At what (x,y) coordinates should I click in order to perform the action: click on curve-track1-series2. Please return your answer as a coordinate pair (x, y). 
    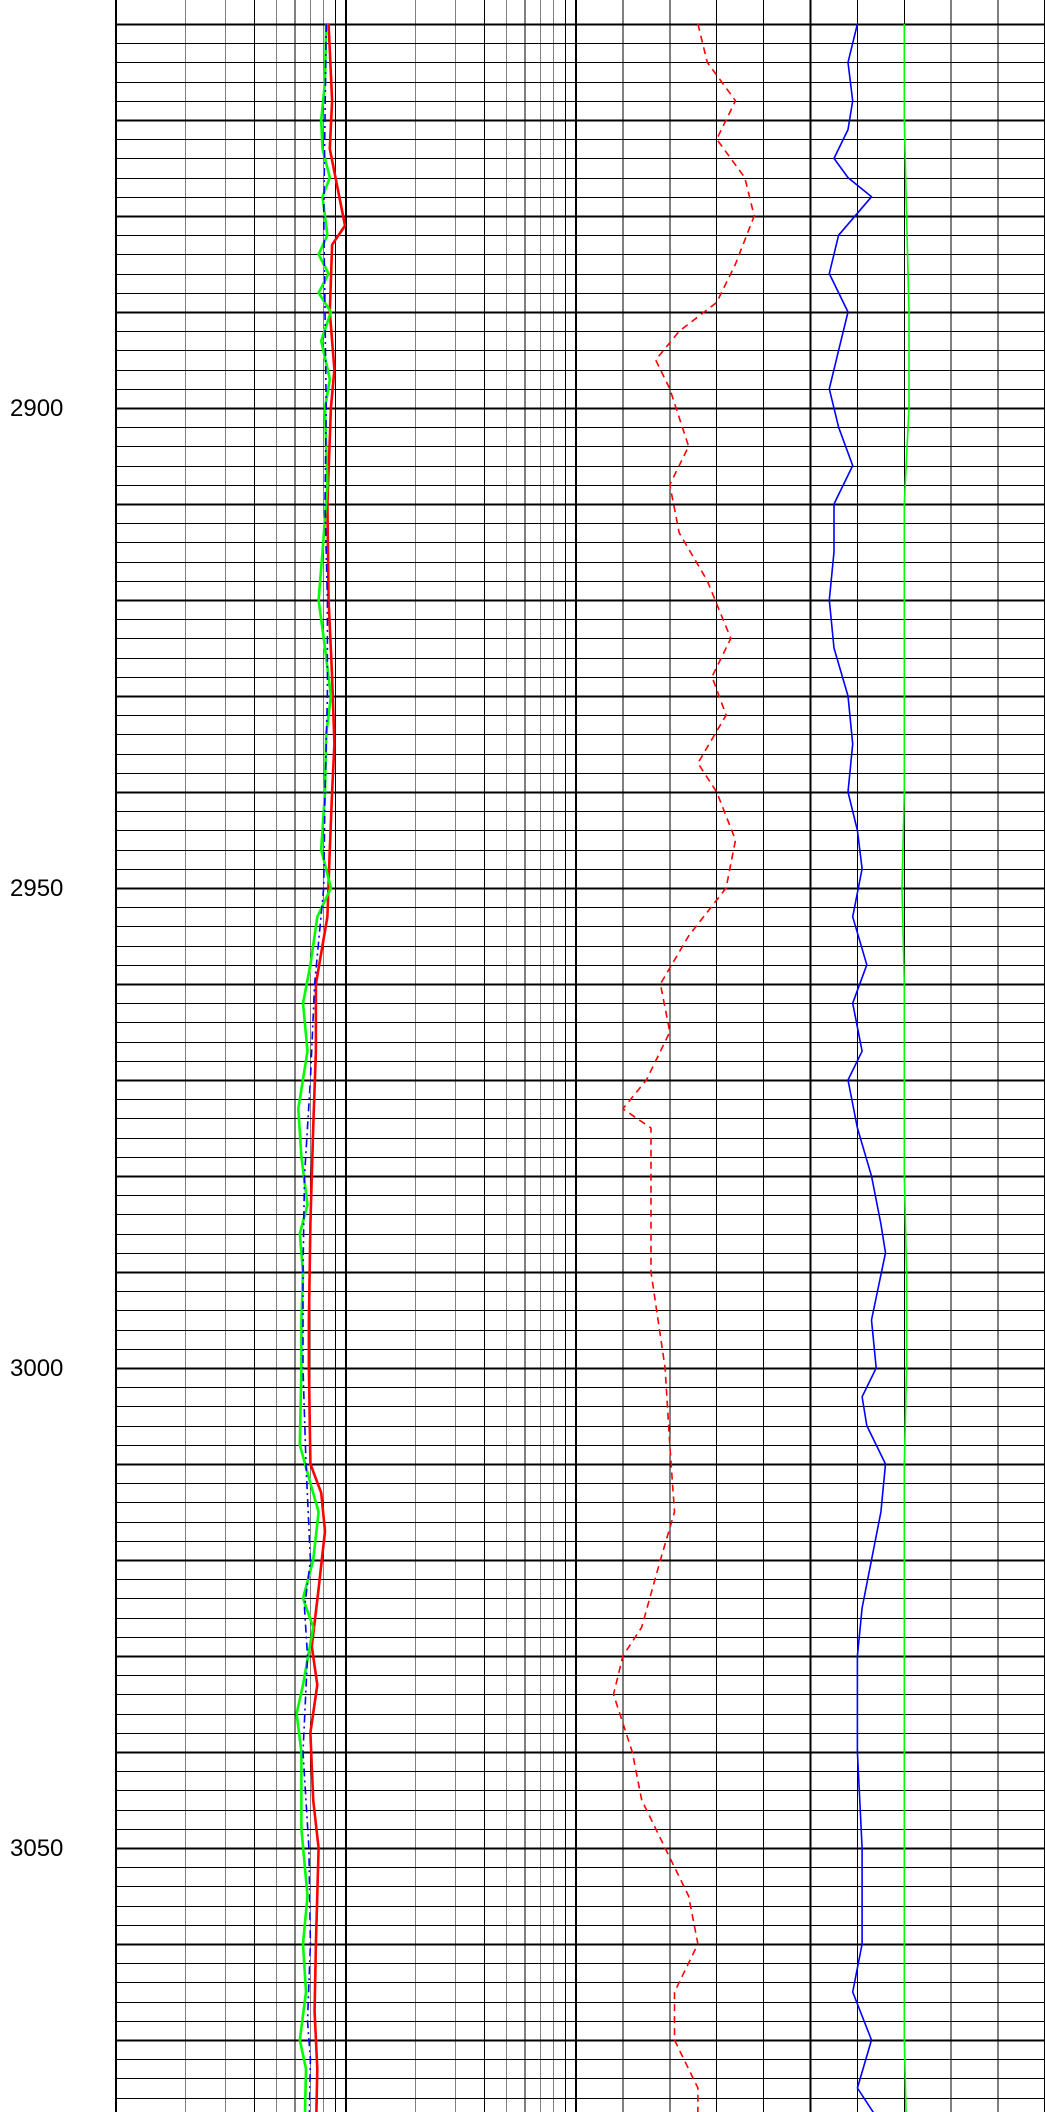
    Looking at the image, I should click on (314, 1067).